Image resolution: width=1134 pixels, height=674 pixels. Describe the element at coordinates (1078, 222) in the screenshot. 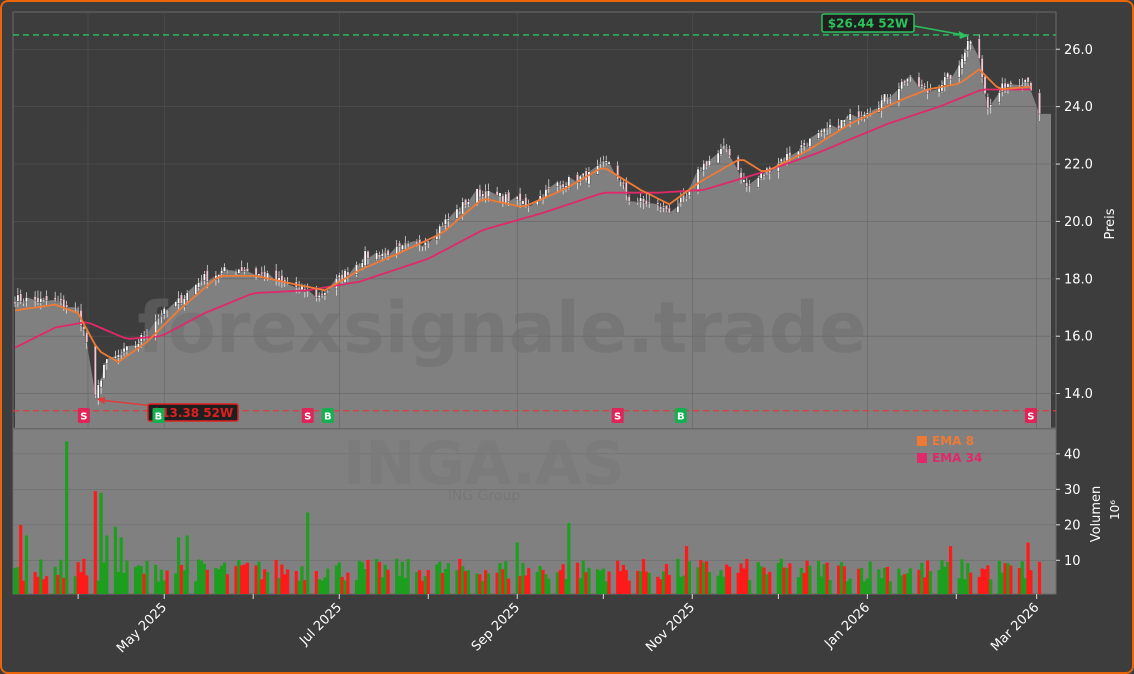

I see `price-tick-label: 20.0` at that location.